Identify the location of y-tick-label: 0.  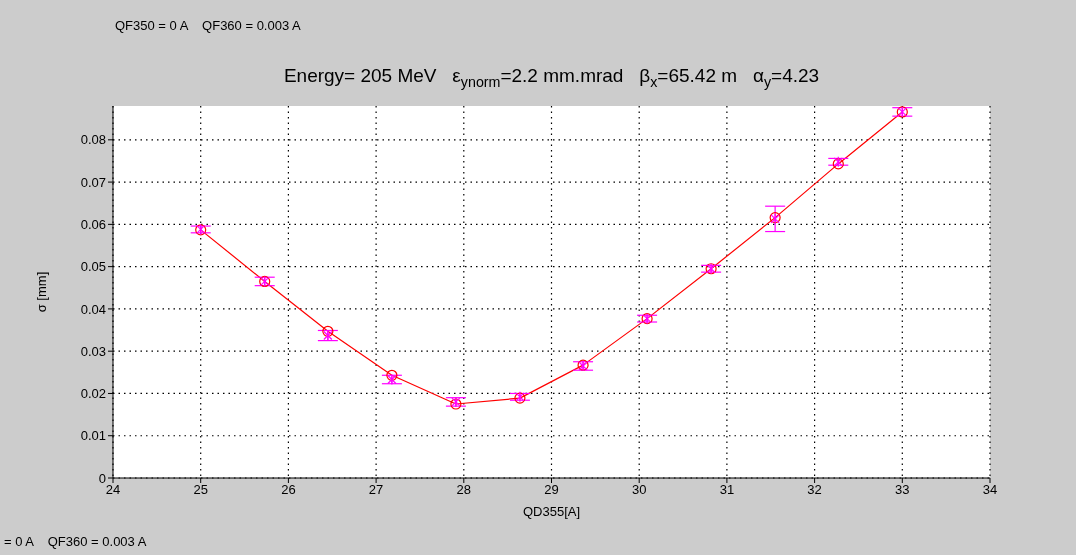
(102, 478).